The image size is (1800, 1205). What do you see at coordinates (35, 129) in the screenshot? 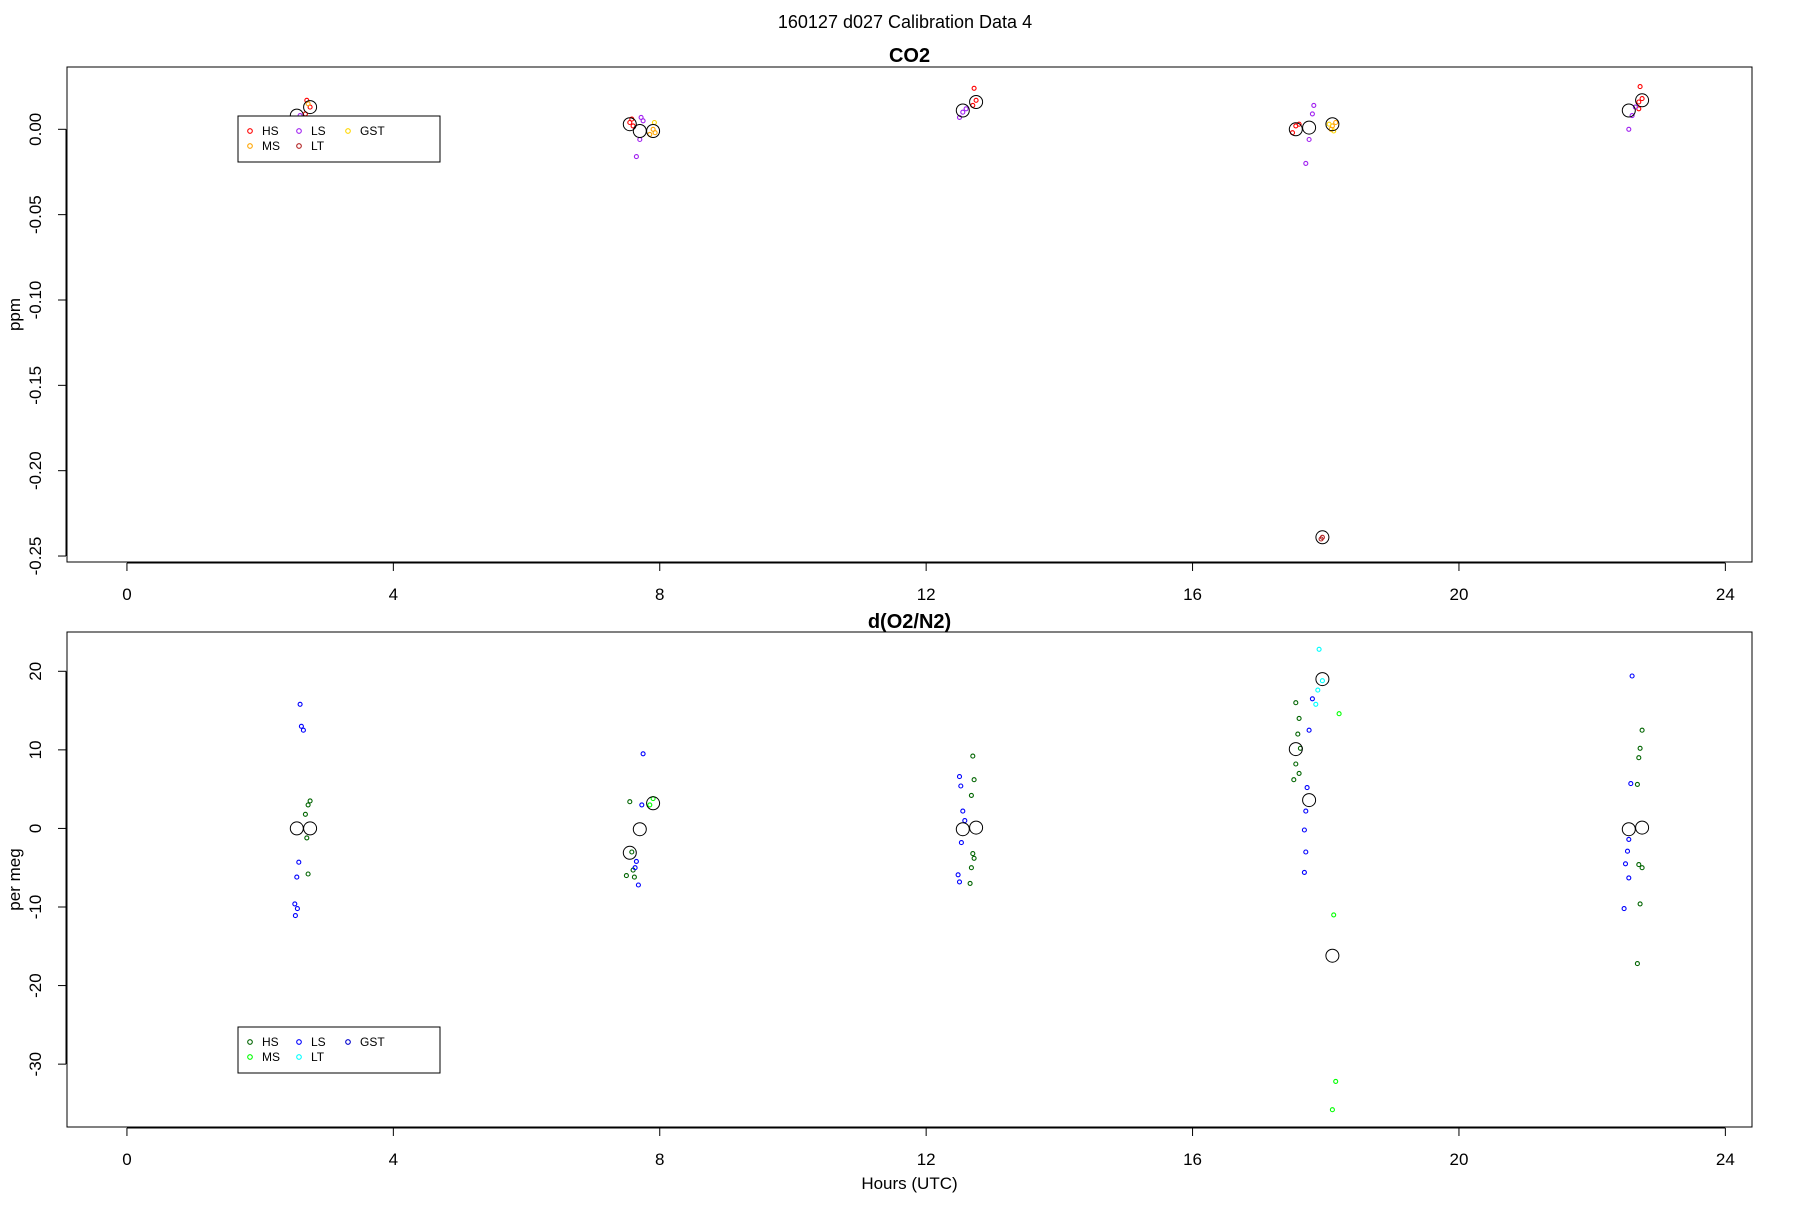
I see `y-tick-label: 0.00` at bounding box center [35, 129].